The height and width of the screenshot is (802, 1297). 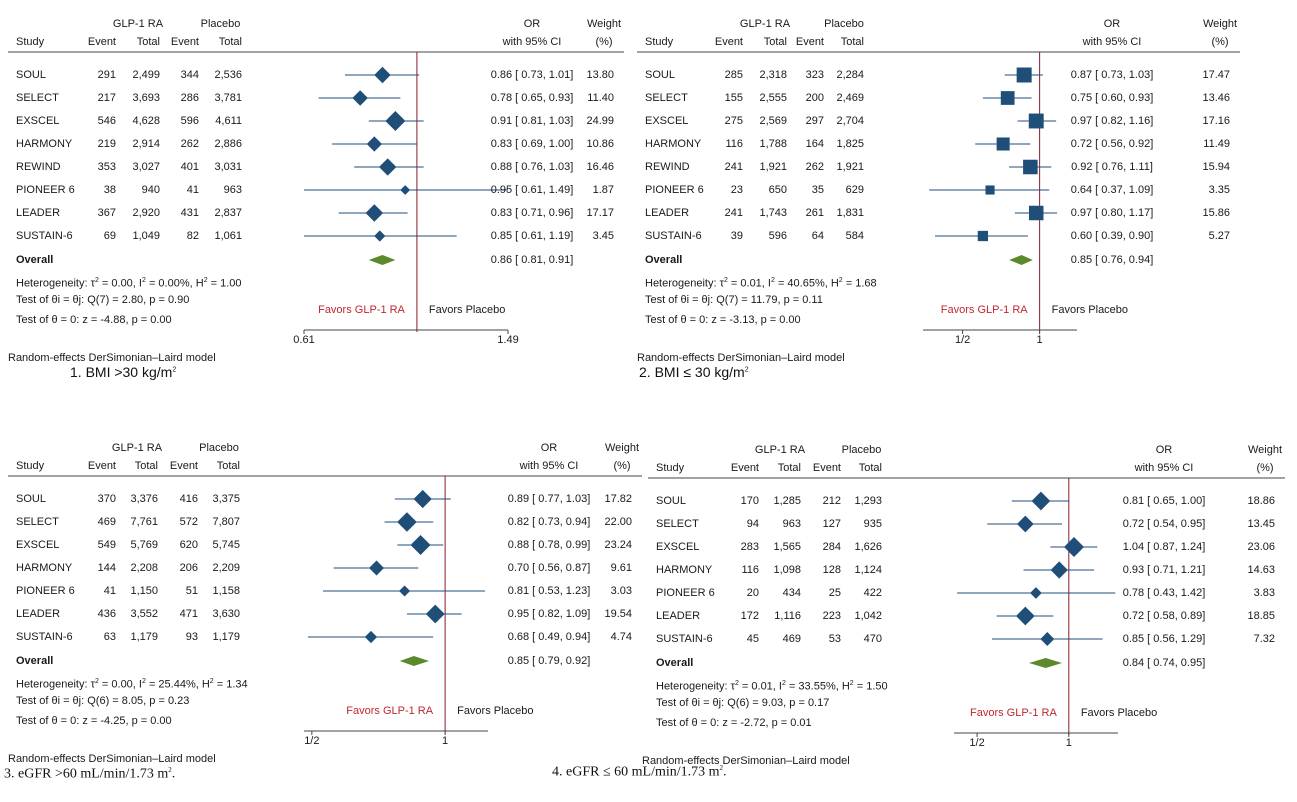 I want to click on or-ci-value: 0.91 [ 0.81, 1.03], so click(x=532, y=121).